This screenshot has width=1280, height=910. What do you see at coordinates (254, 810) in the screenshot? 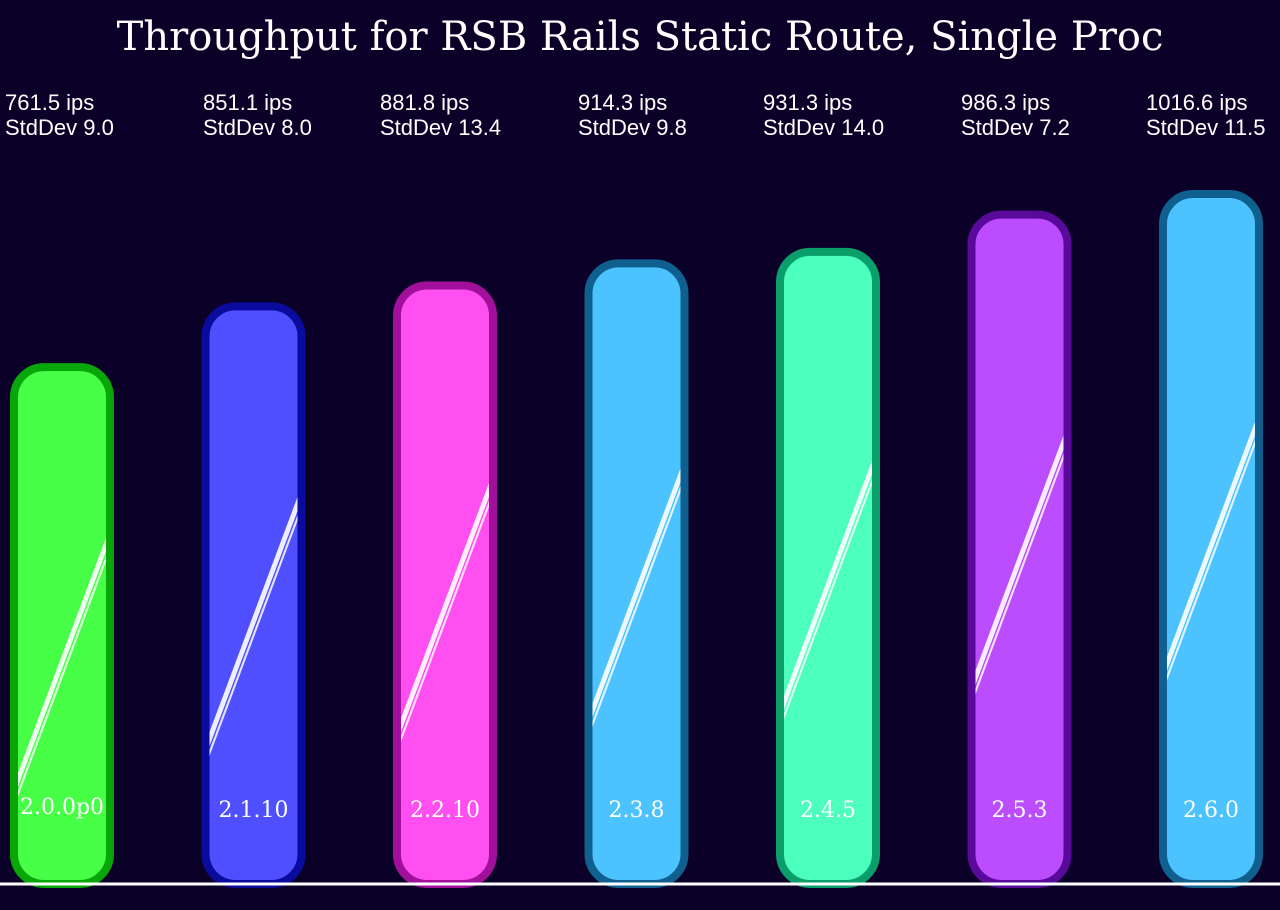
I see `category-label-2.1.10: 2.1.10` at bounding box center [254, 810].